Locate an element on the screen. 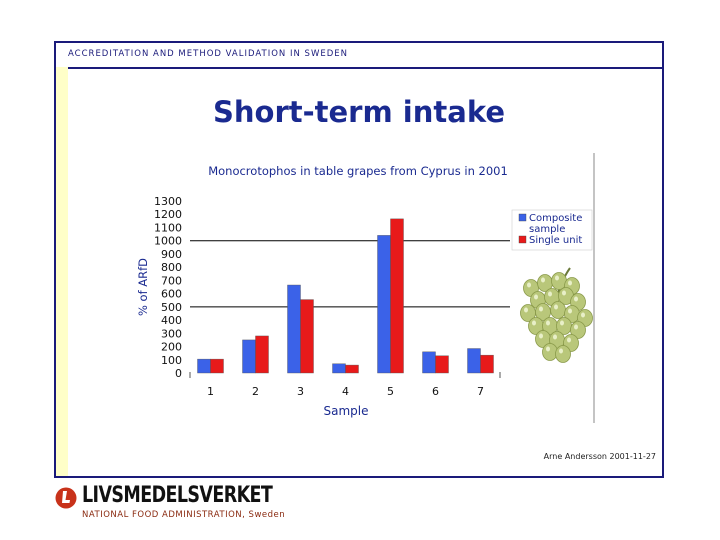 This screenshot has height=540, width=720. y-axis-label: % of ARfD is located at coordinates (143, 287).